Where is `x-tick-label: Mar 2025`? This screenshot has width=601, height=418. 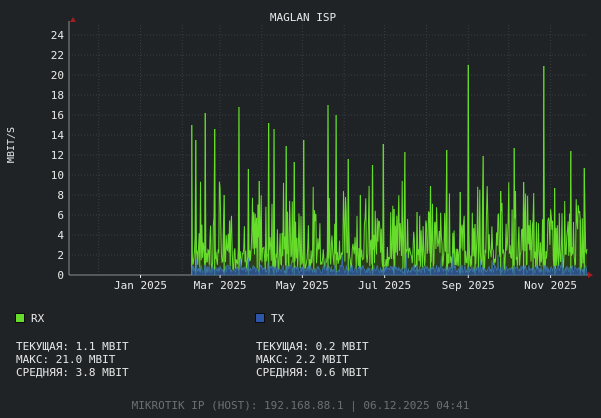
x-tick-label: Mar 2025 is located at coordinates (220, 285).